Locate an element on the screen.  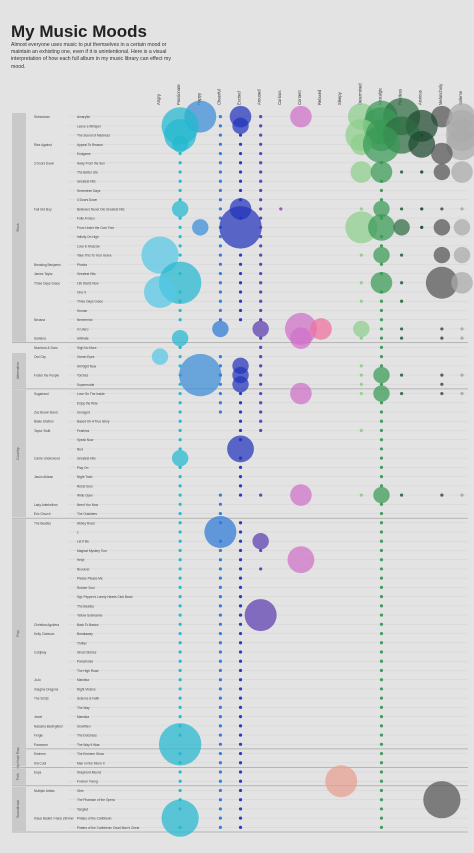
album-label: The Phantom of the Opera is located at coordinates (96, 800).